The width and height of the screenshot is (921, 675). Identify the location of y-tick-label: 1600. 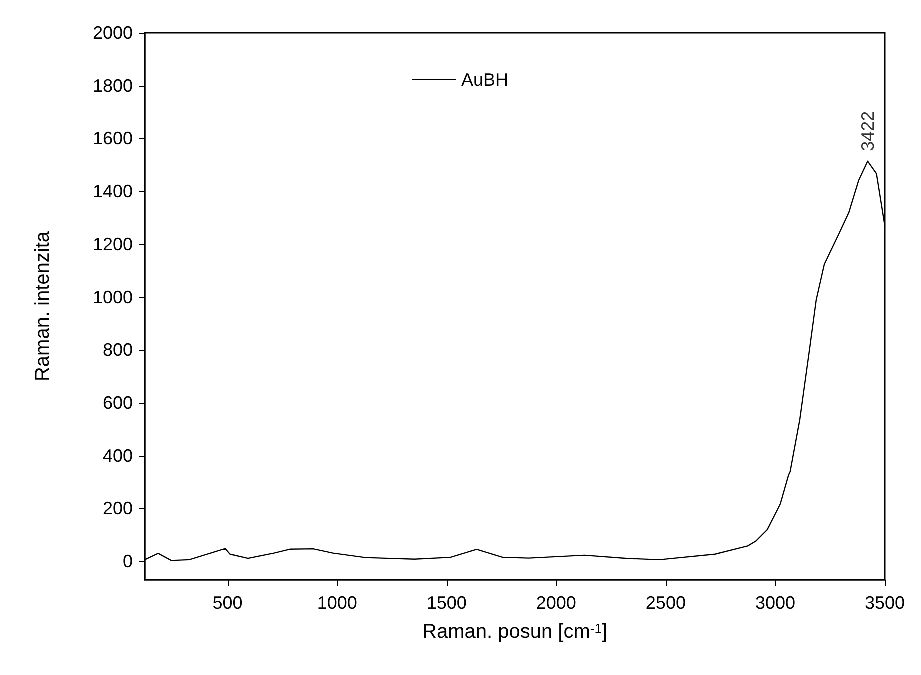
(112, 138).